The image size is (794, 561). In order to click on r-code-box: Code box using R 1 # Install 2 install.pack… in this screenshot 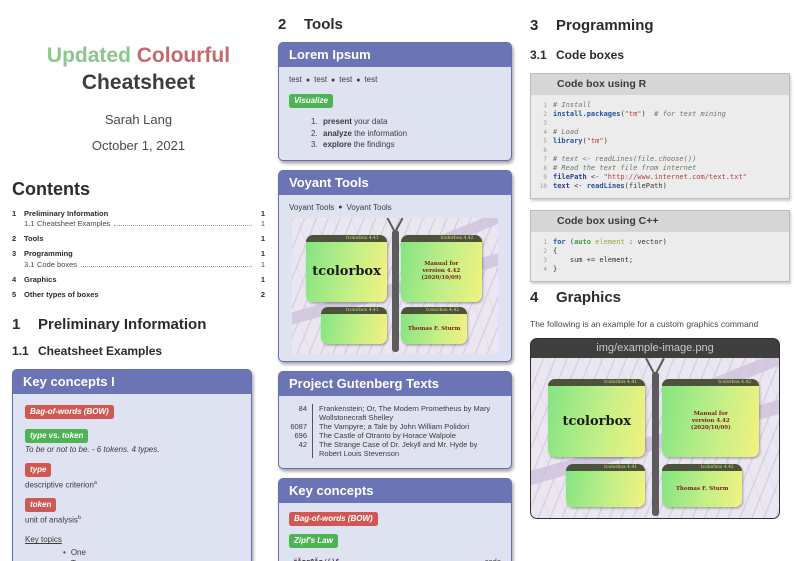, I will do `click(660, 136)`.